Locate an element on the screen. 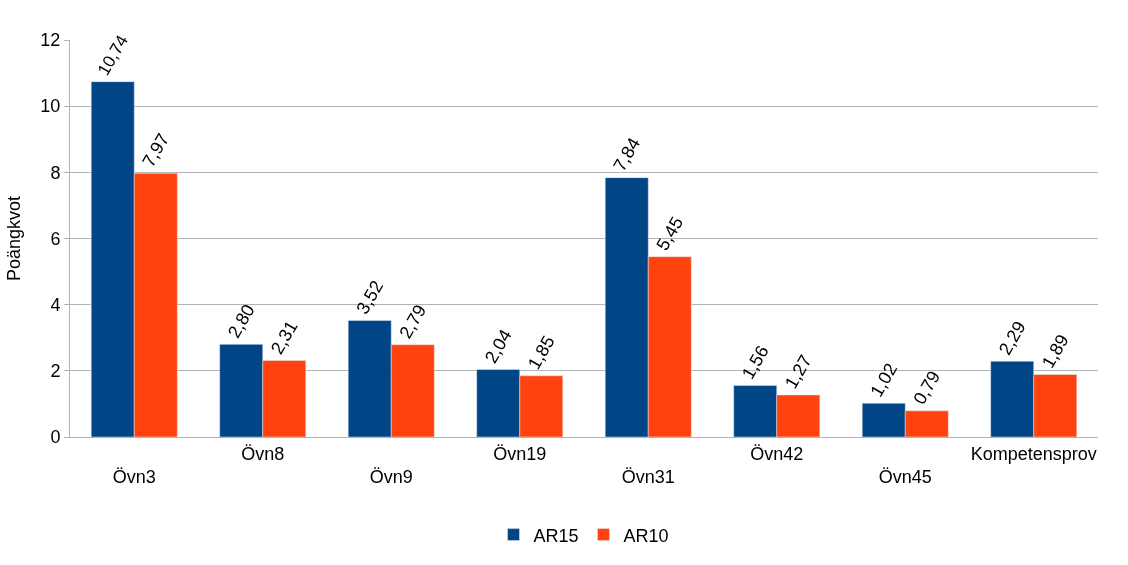 The width and height of the screenshot is (1128, 565). x-tick-label: Övn19 is located at coordinates (520, 453).